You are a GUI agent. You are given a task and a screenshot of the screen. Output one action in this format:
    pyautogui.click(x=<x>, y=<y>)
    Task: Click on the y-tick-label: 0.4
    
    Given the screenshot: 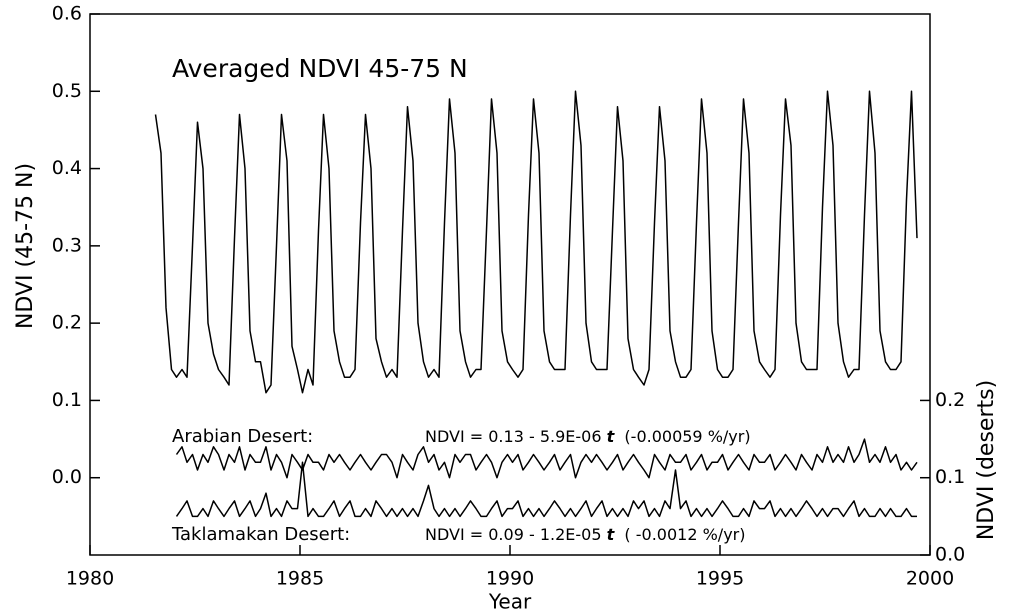 What is the action you would take?
    pyautogui.click(x=67, y=168)
    